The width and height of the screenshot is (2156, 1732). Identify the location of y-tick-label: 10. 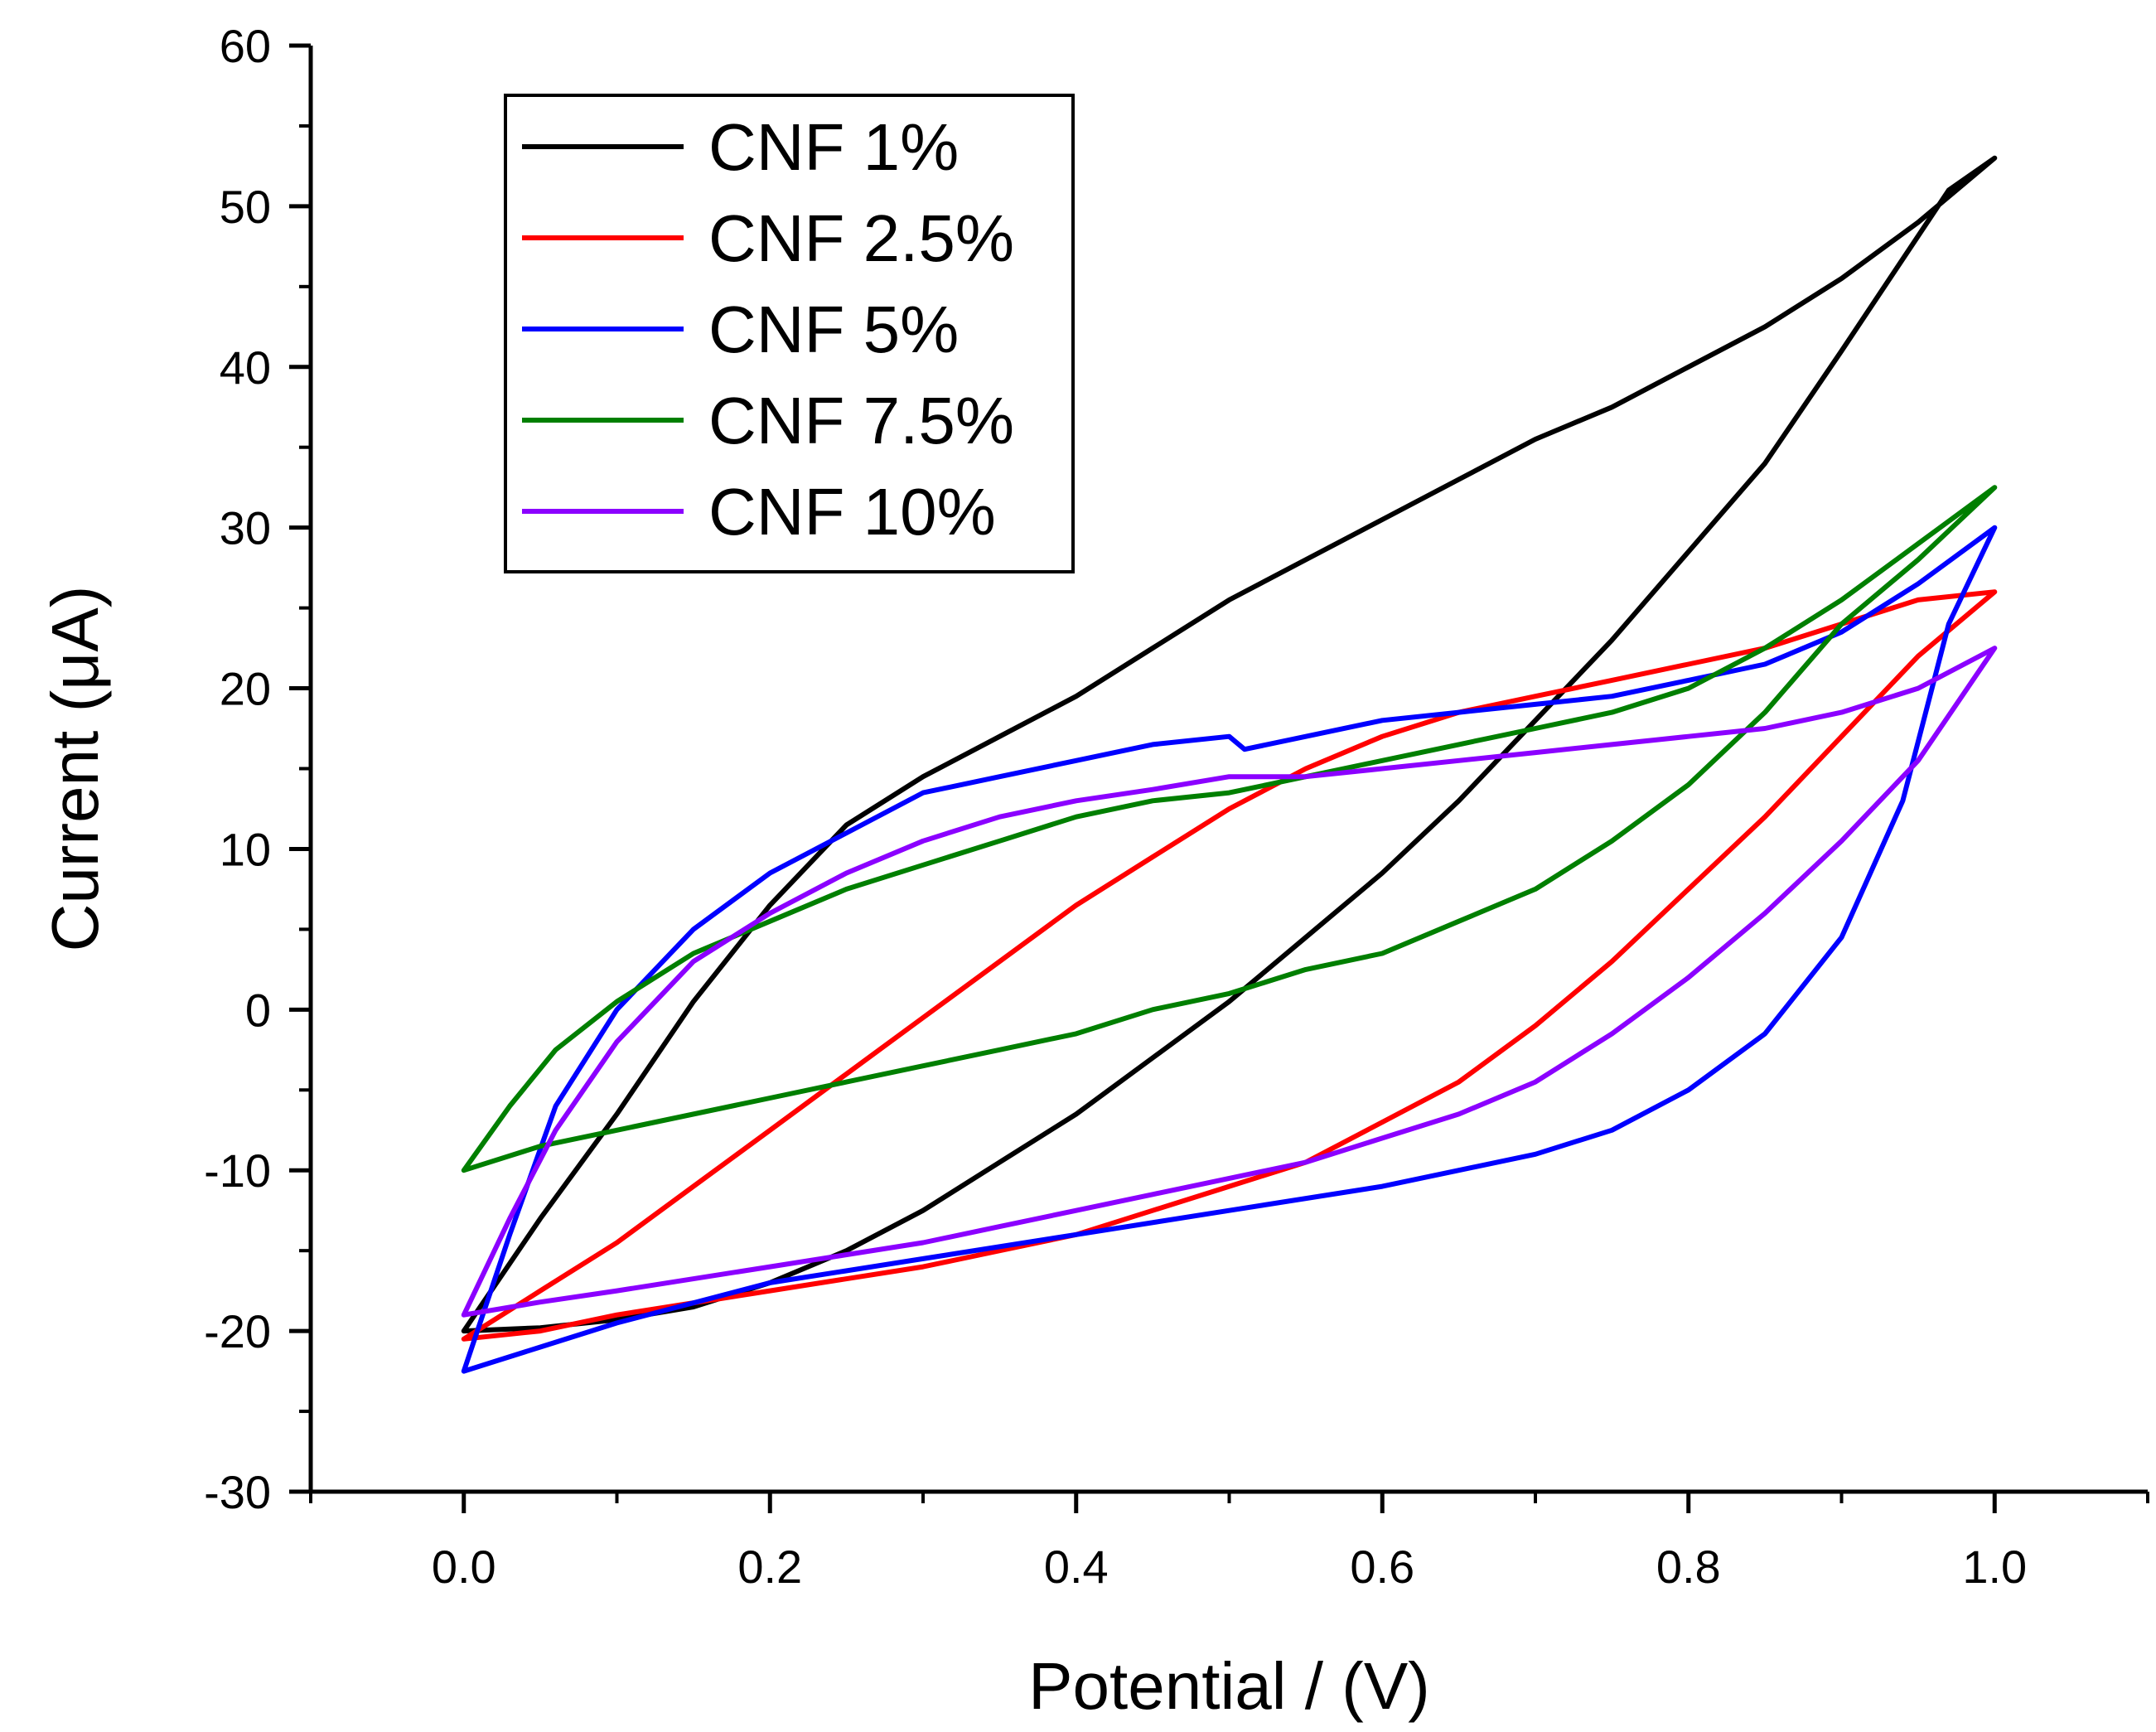
(245, 849).